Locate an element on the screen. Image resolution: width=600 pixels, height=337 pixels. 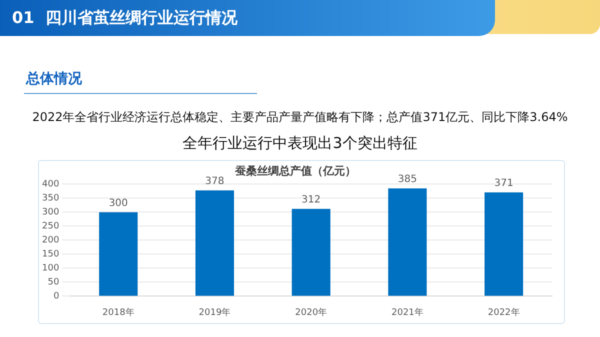
y-tick-label: 0 is located at coordinates (56, 297).